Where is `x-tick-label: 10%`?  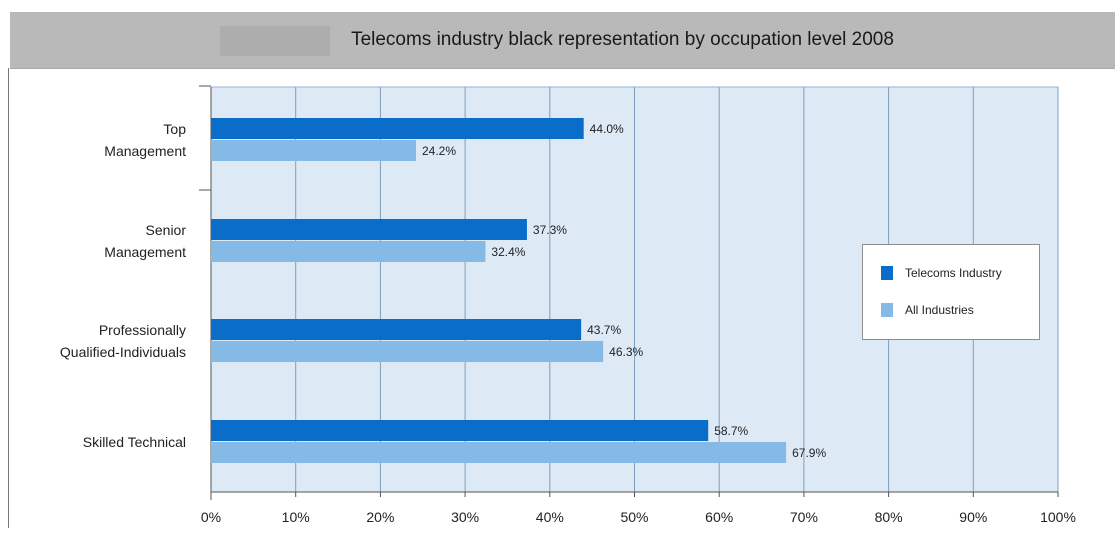
x-tick-label: 10% is located at coordinates (296, 517).